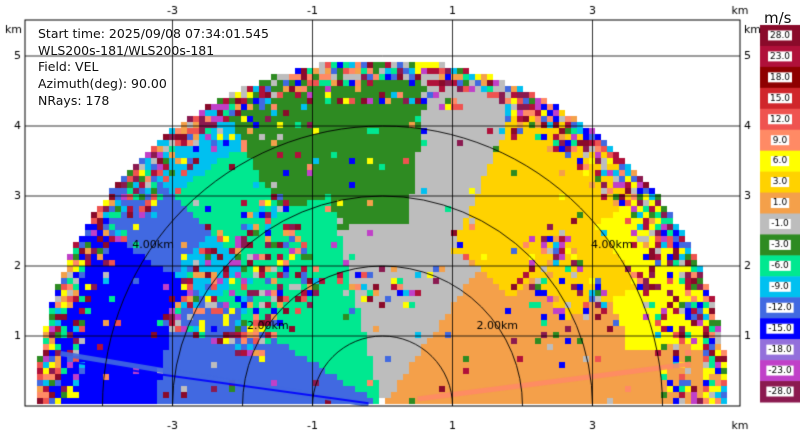 This screenshot has height=438, width=800. I want to click on colorbar-unit: m/s, so click(778, 18).